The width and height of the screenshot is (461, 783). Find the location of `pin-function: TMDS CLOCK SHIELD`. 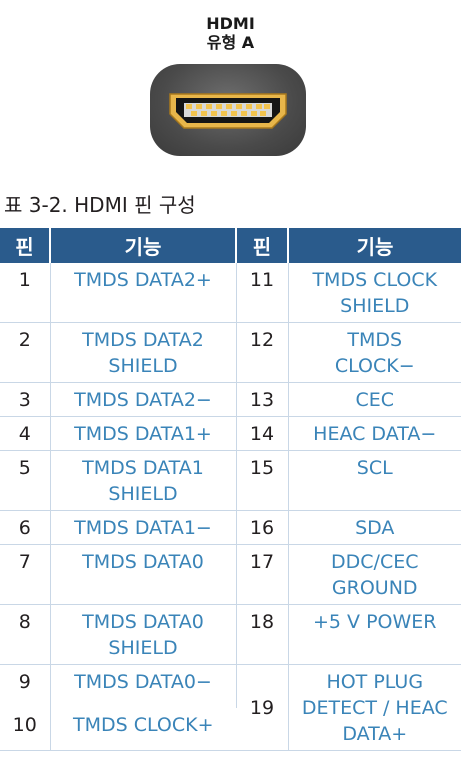

pin-function: TMDS CLOCK SHIELD is located at coordinates (374, 293).